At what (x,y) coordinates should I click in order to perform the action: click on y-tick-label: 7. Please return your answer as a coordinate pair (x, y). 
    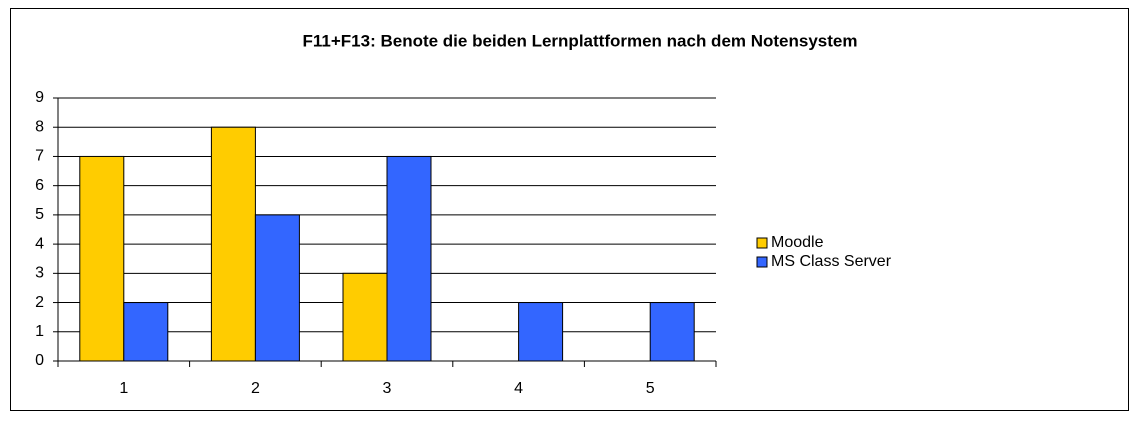
    Looking at the image, I should click on (39, 156).